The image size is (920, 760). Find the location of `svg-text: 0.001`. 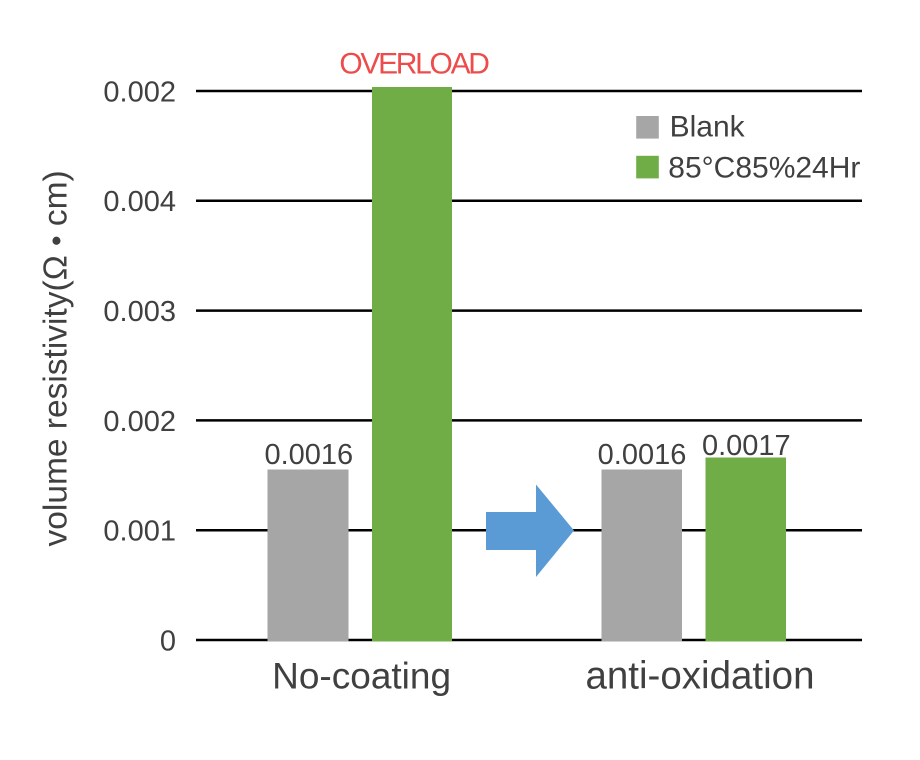

svg-text: 0.001 is located at coordinates (139, 532).